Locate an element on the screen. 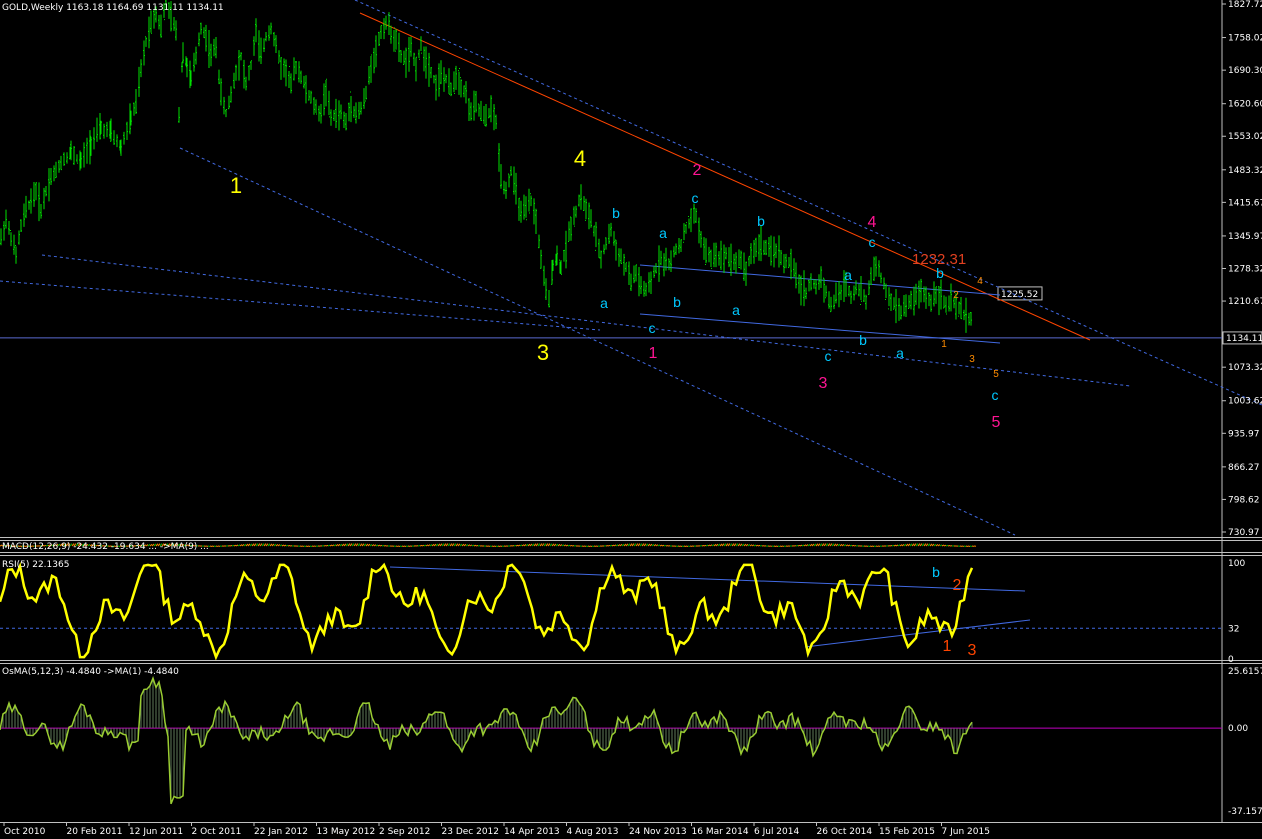 The image size is (1262, 839). osma-line is located at coordinates (486, 740).